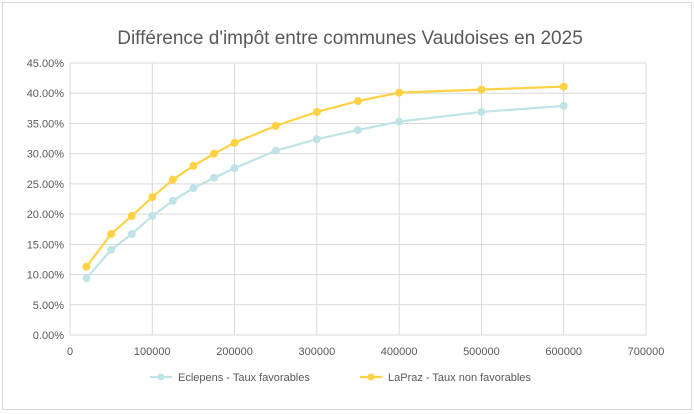 This screenshot has width=694, height=414. Describe the element at coordinates (152, 352) in the screenshot. I see `x-tick-label: 100000` at that location.